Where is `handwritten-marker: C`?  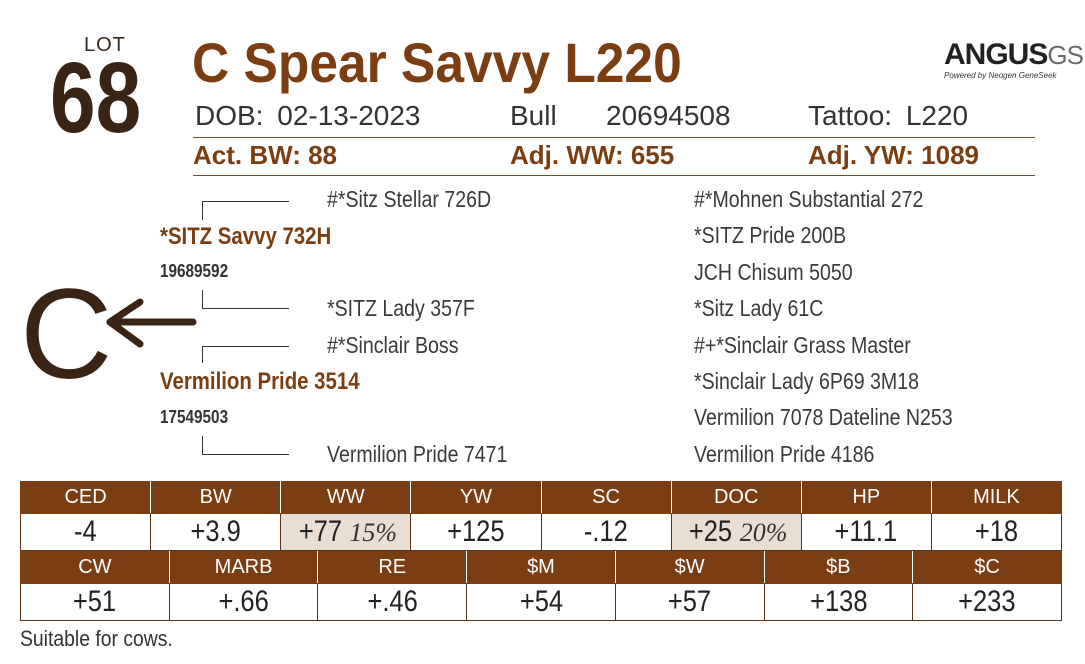
handwritten-marker: C is located at coordinates (66, 330).